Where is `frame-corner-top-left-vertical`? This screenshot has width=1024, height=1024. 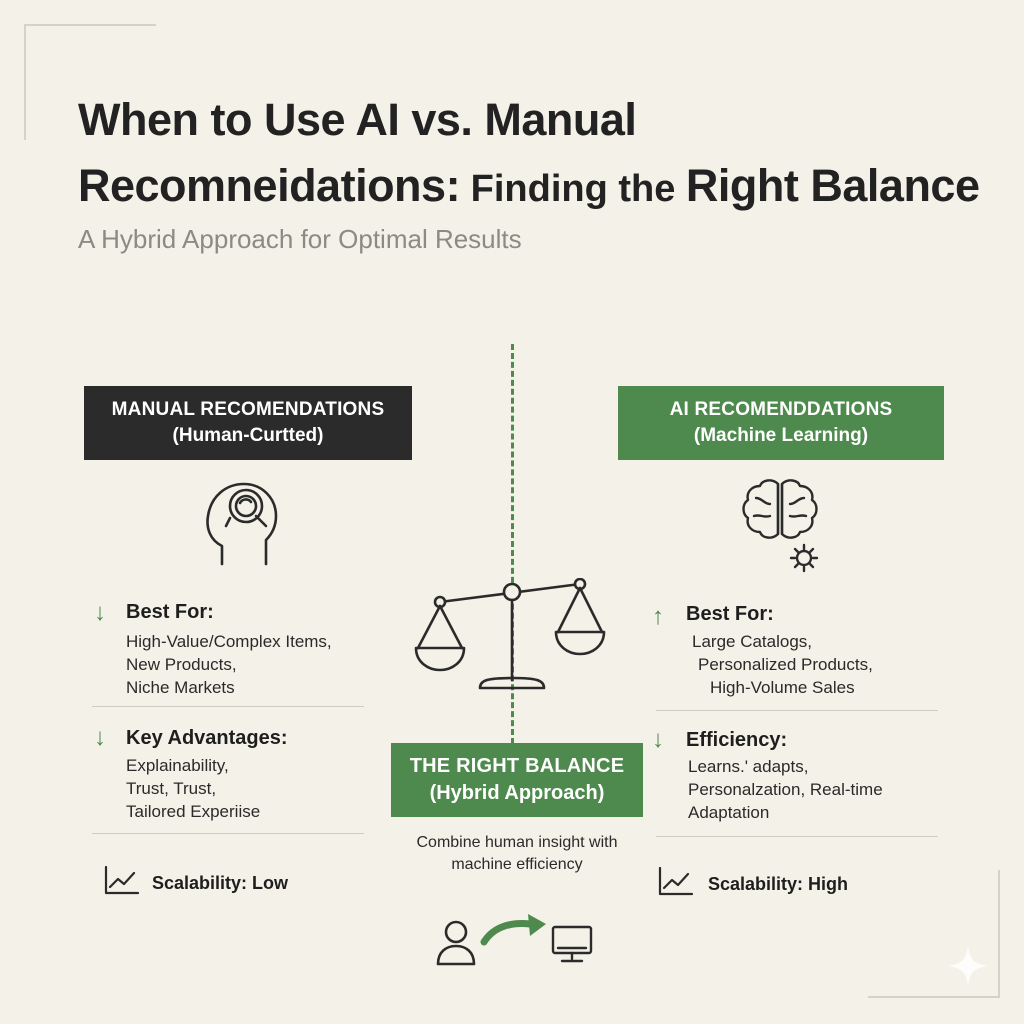 frame-corner-top-left-vertical is located at coordinates (25, 82).